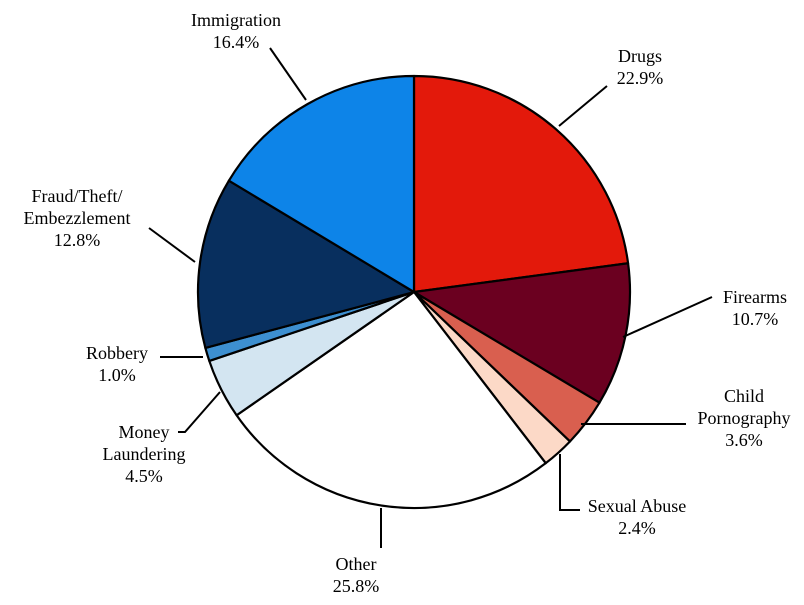 This screenshot has height=605, width=804. What do you see at coordinates (356, 575) in the screenshot?
I see `slice-label: Other 25.8%` at bounding box center [356, 575].